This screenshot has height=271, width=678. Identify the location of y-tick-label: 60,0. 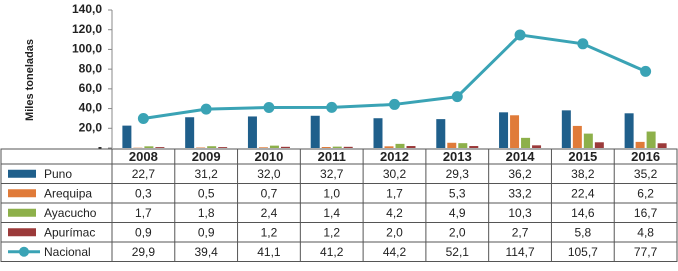
(91, 88).